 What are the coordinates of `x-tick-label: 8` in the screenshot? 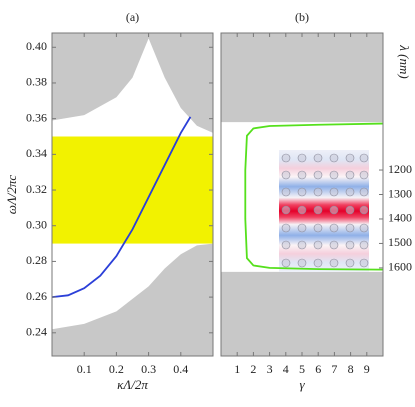 It's located at (351, 369).